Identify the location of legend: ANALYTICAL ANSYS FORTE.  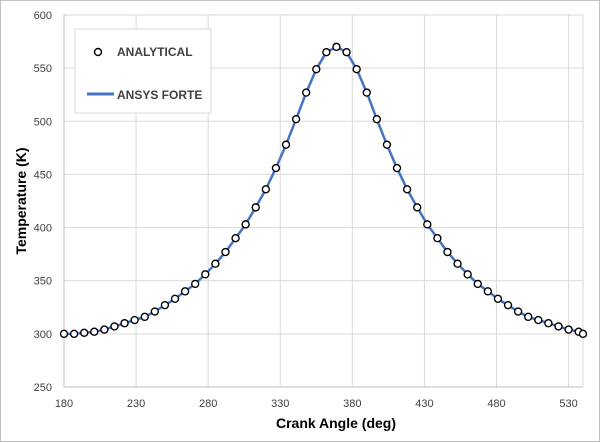
(143, 71).